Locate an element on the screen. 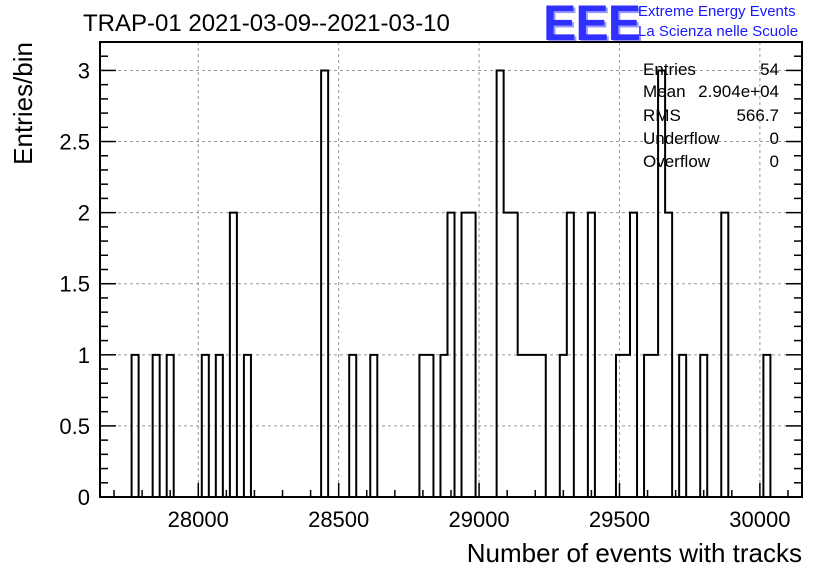 This screenshot has height=572, width=836. x-tick-label: 28500 is located at coordinates (338, 519).